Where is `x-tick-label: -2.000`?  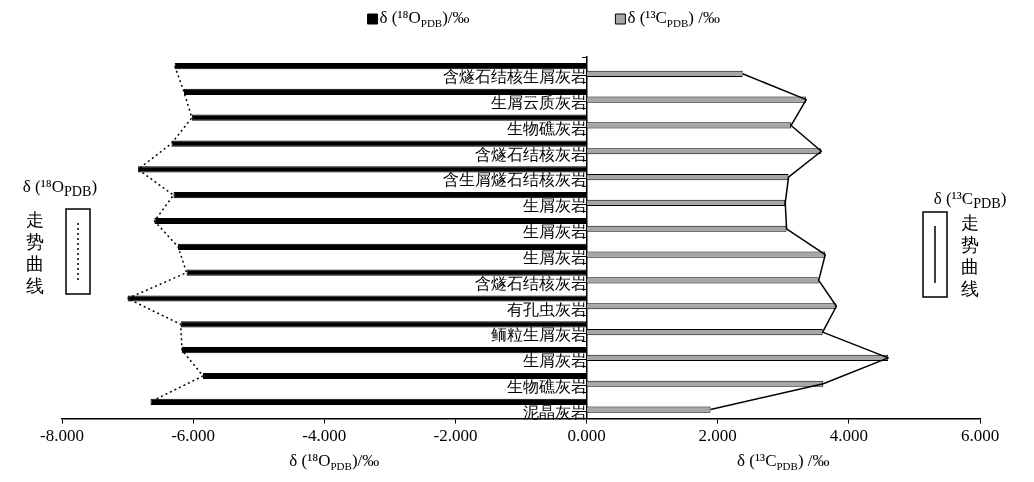
x-tick-label: -2.000 is located at coordinates (455, 436).